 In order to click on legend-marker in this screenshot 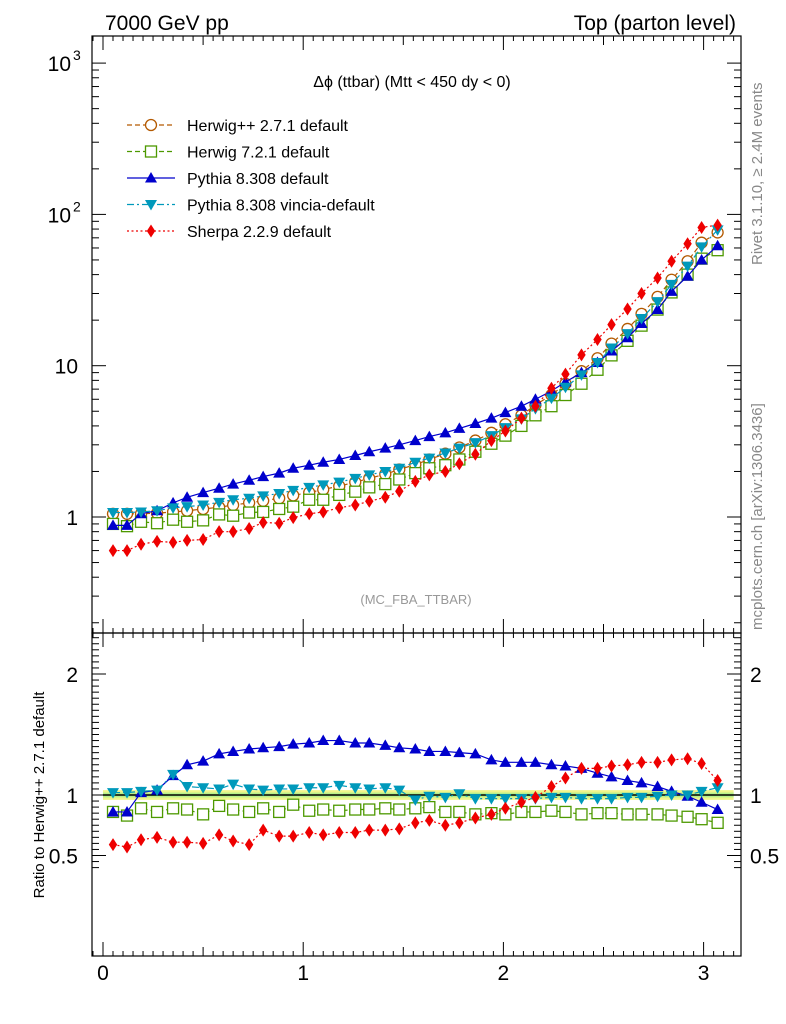, I will do `click(151, 231)`.